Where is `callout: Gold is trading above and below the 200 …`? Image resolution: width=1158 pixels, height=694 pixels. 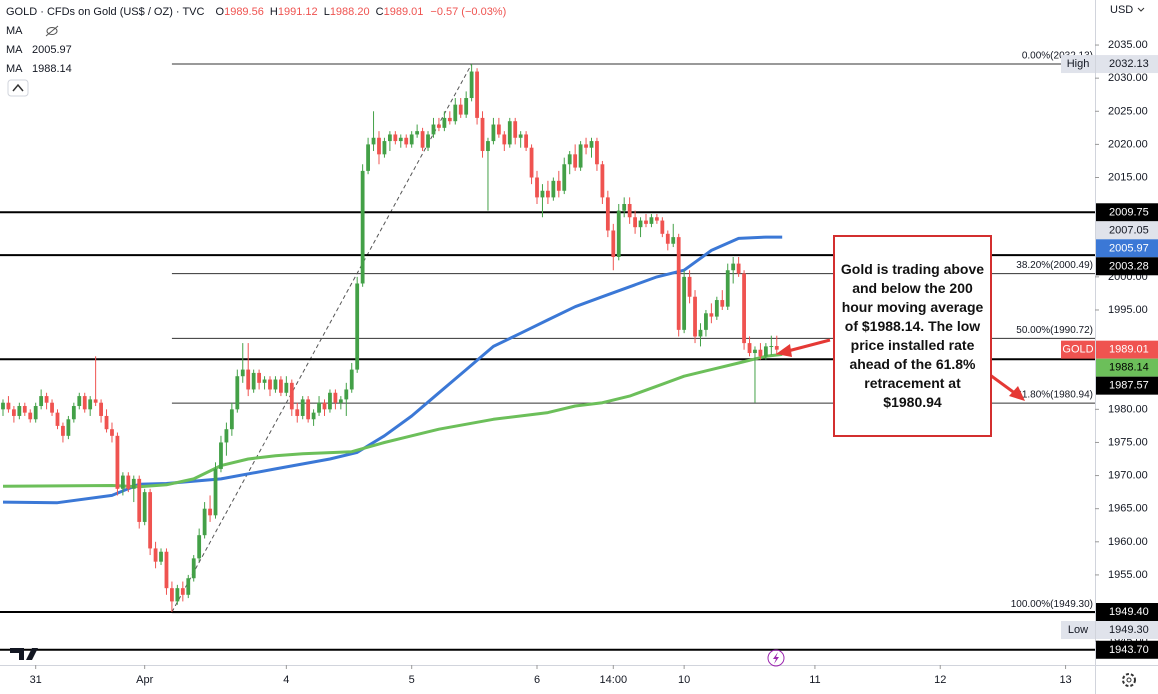 callout: Gold is trading above and below the 200 … is located at coordinates (912, 336).